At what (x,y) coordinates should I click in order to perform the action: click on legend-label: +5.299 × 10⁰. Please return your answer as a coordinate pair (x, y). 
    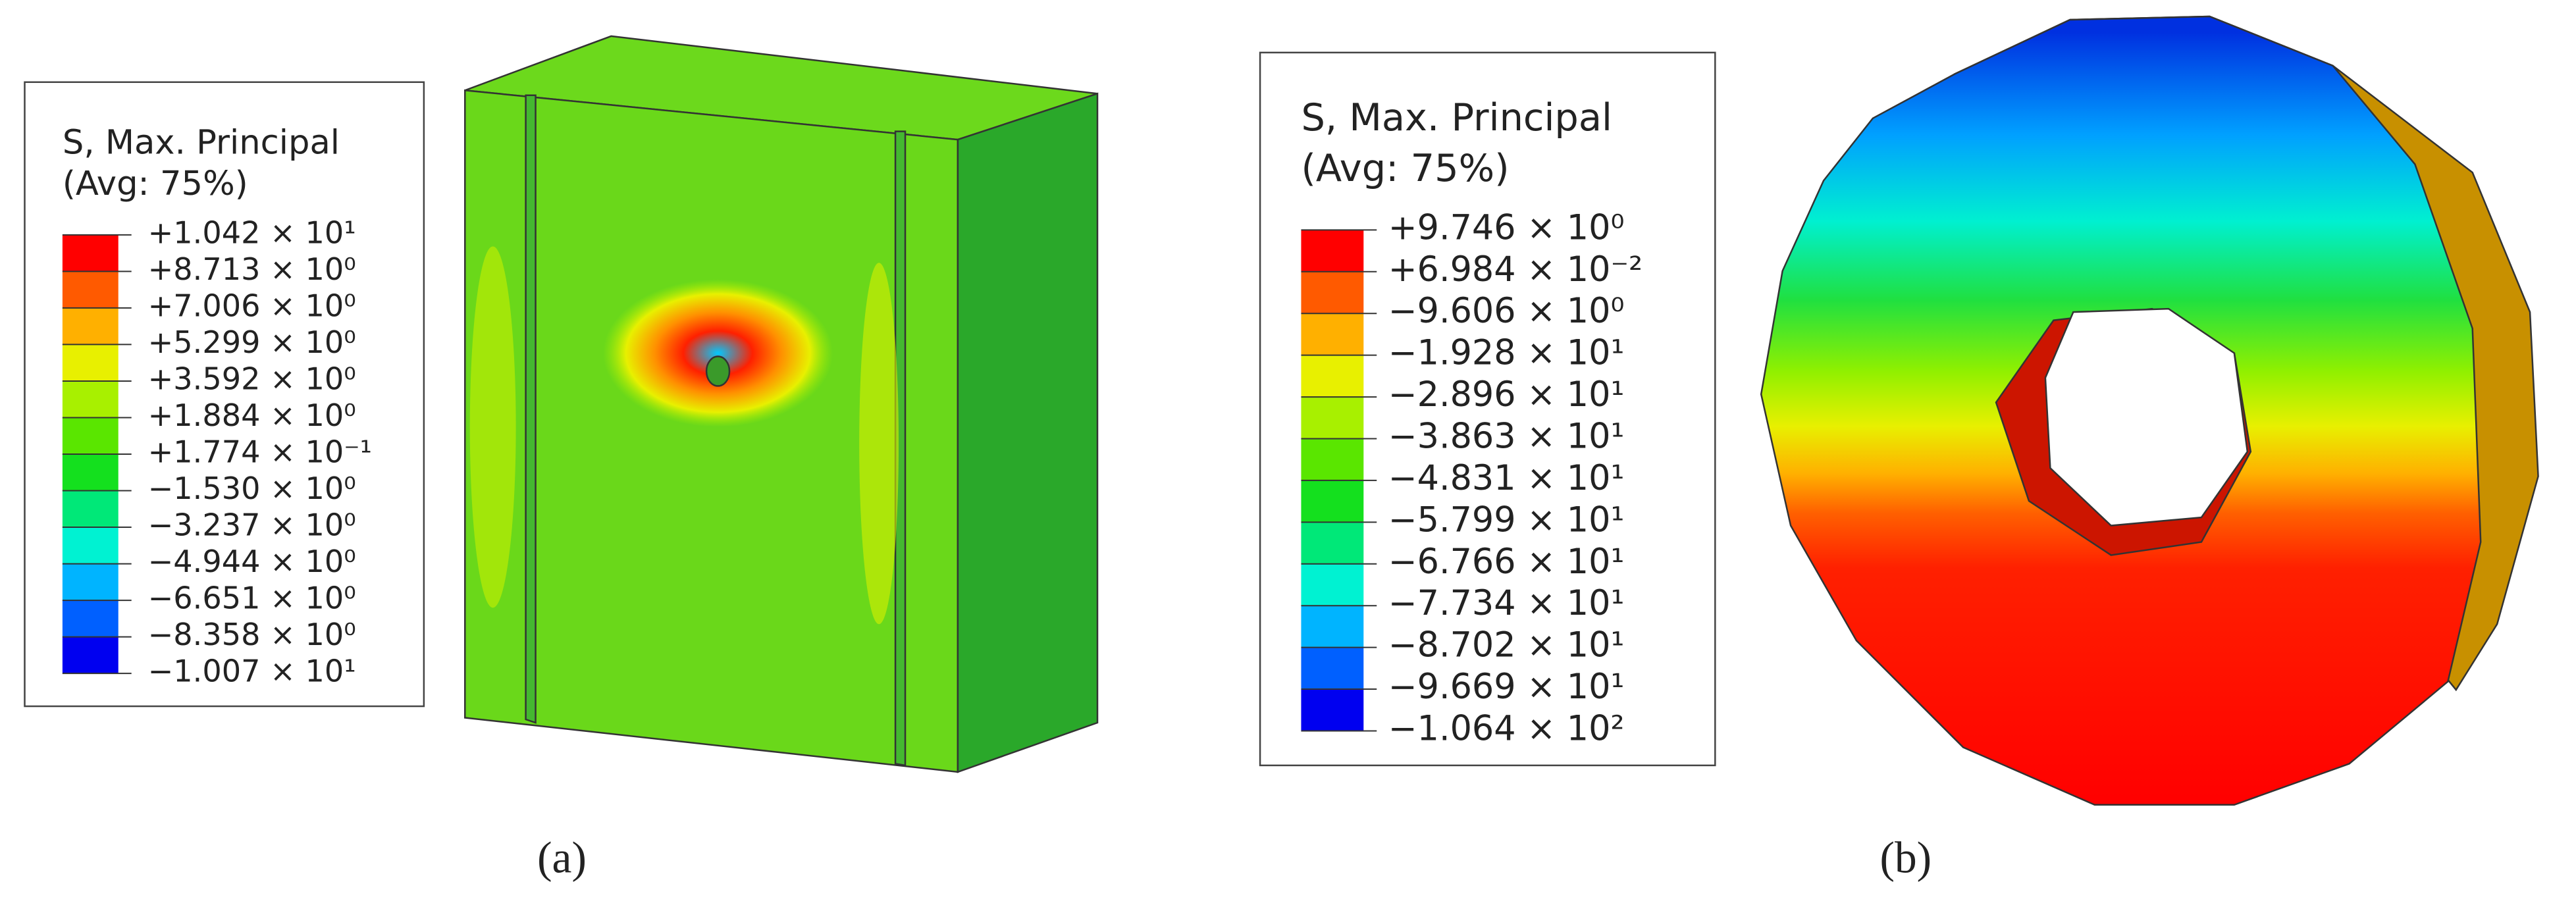
    Looking at the image, I should click on (252, 342).